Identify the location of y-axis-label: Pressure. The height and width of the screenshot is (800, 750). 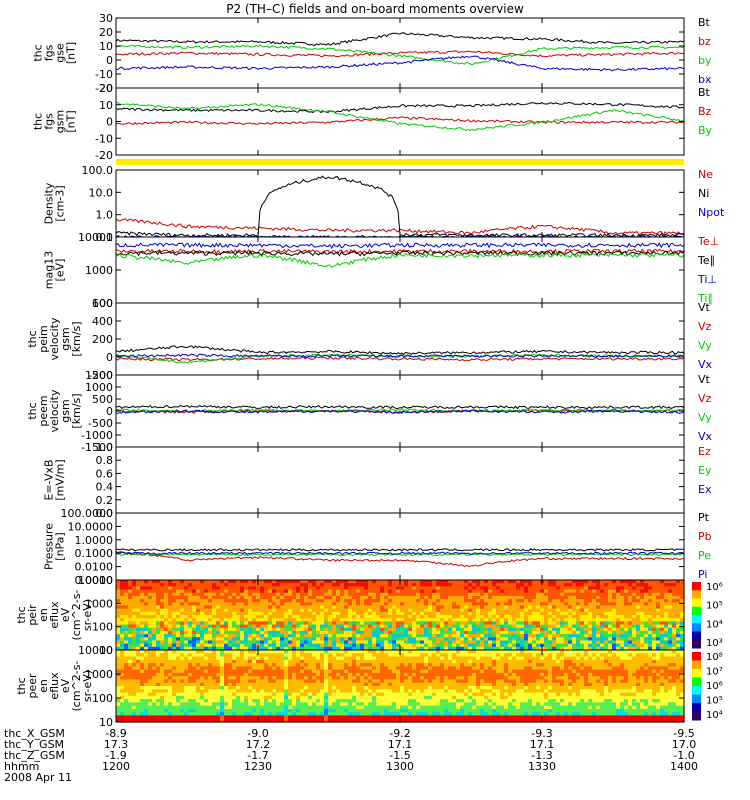
(49, 546).